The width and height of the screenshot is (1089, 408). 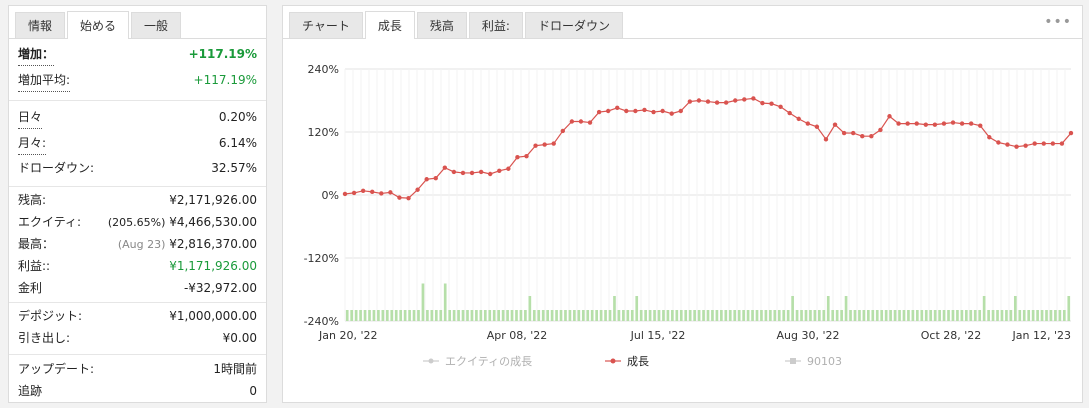 What do you see at coordinates (495, 25) in the screenshot?
I see `tab-profit: 利益:` at bounding box center [495, 25].